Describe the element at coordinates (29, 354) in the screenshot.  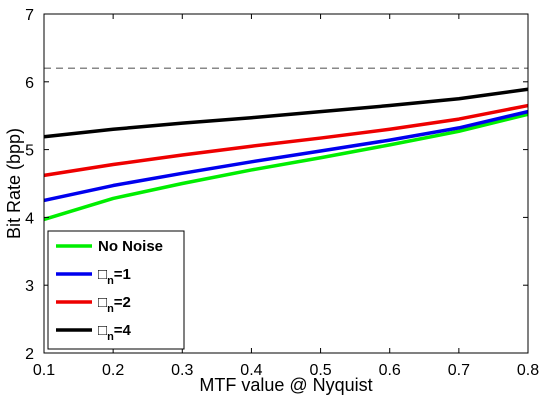
I see `y-tick-label: 2` at that location.